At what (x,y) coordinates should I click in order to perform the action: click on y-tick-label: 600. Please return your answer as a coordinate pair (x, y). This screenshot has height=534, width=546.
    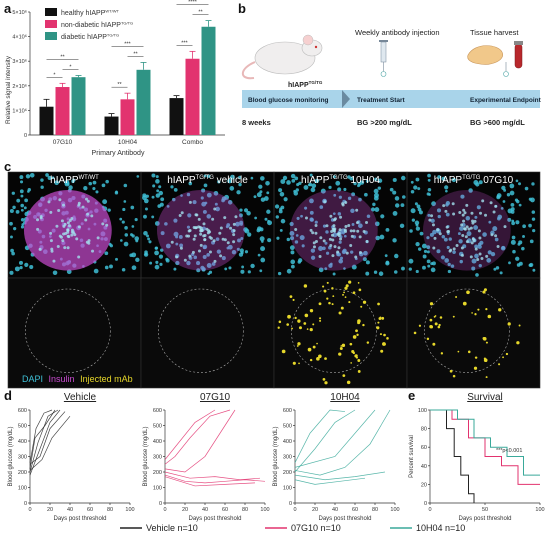
    Looking at the image, I should click on (22, 411).